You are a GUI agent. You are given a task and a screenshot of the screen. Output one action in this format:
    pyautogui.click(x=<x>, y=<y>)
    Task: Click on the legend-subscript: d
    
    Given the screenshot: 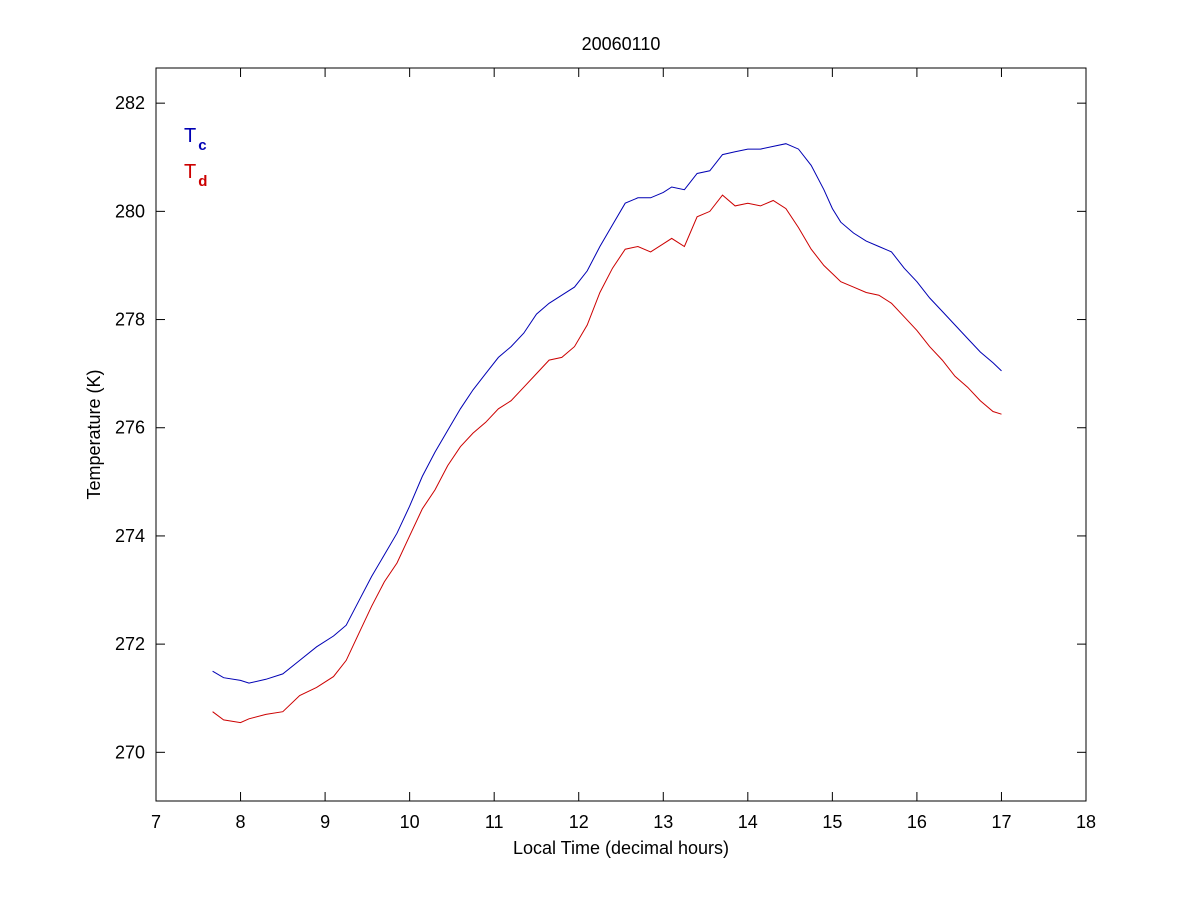 What is the action you would take?
    pyautogui.click(x=202, y=181)
    